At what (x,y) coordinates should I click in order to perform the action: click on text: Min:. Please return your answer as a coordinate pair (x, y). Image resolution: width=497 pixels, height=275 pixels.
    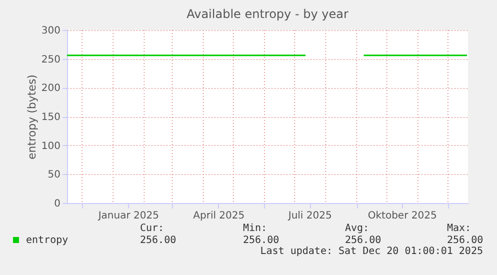
    Looking at the image, I should click on (255, 228).